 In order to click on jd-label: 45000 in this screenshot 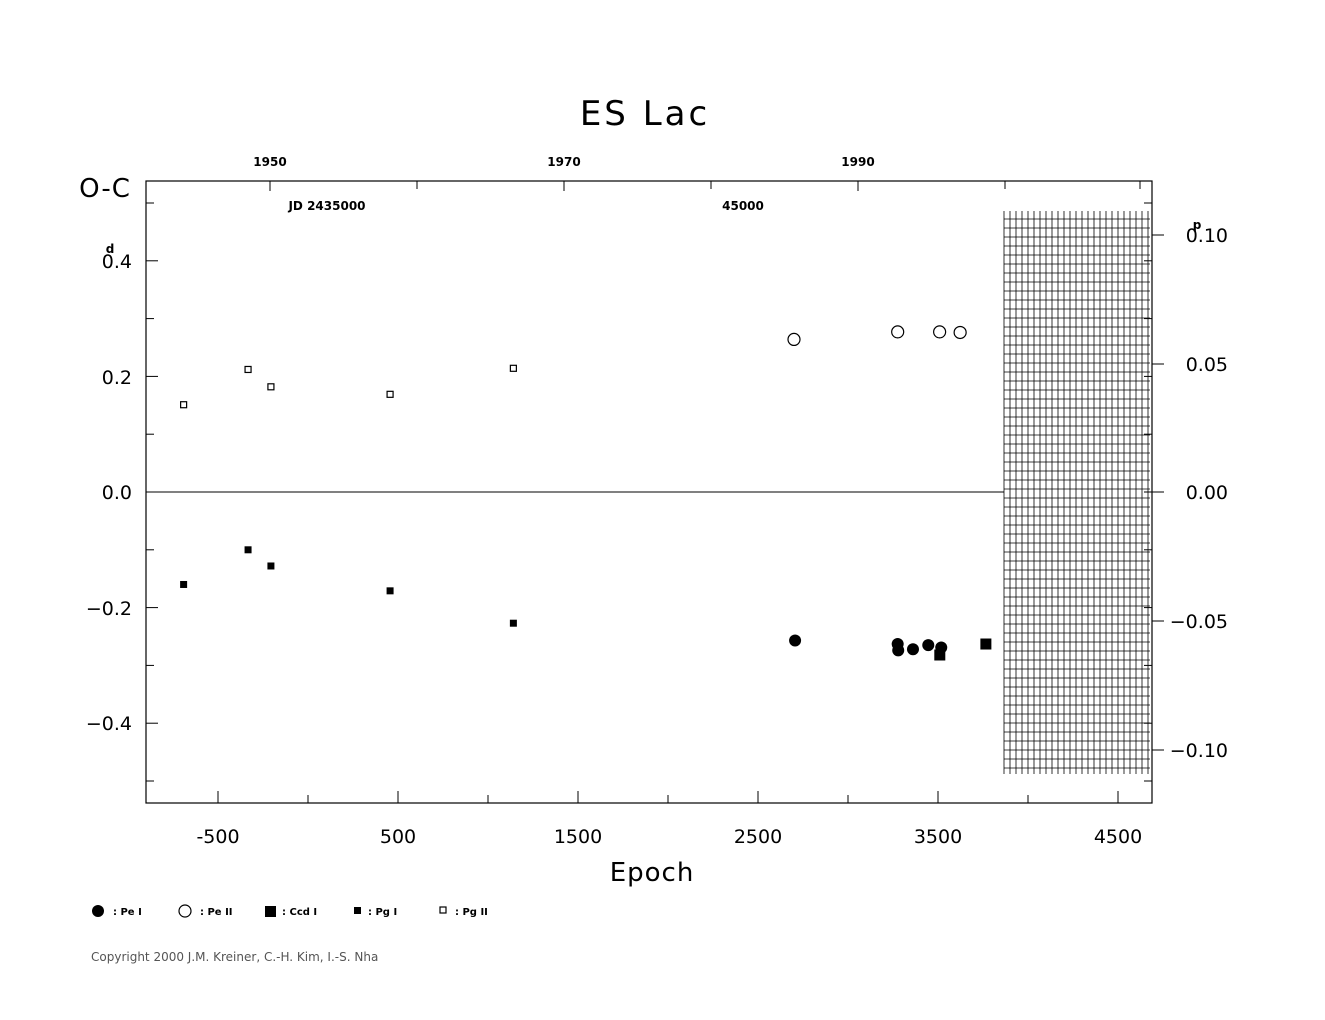, I will do `click(743, 206)`.